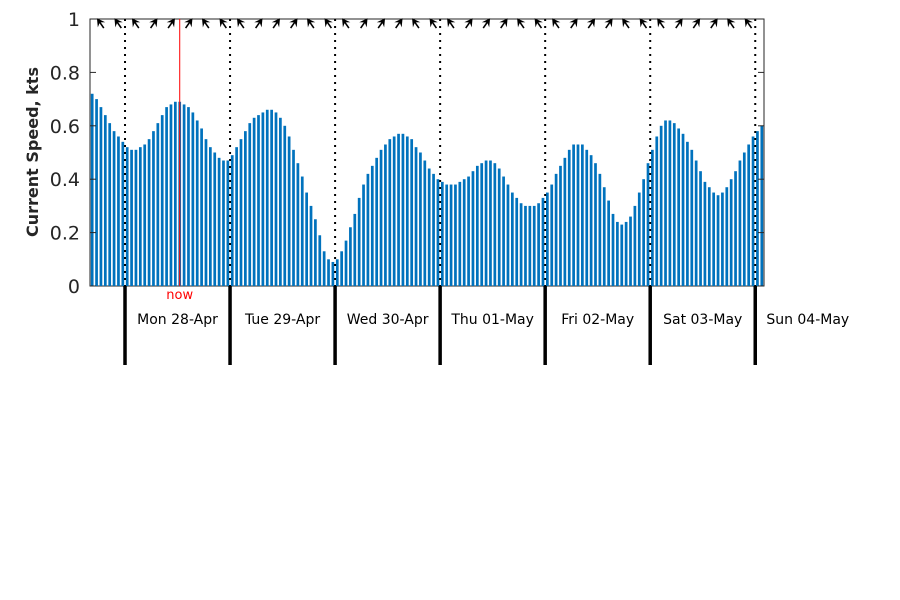 The height and width of the screenshot is (600, 900). I want to click on day-label: Tue 29-Apr, so click(282, 320).